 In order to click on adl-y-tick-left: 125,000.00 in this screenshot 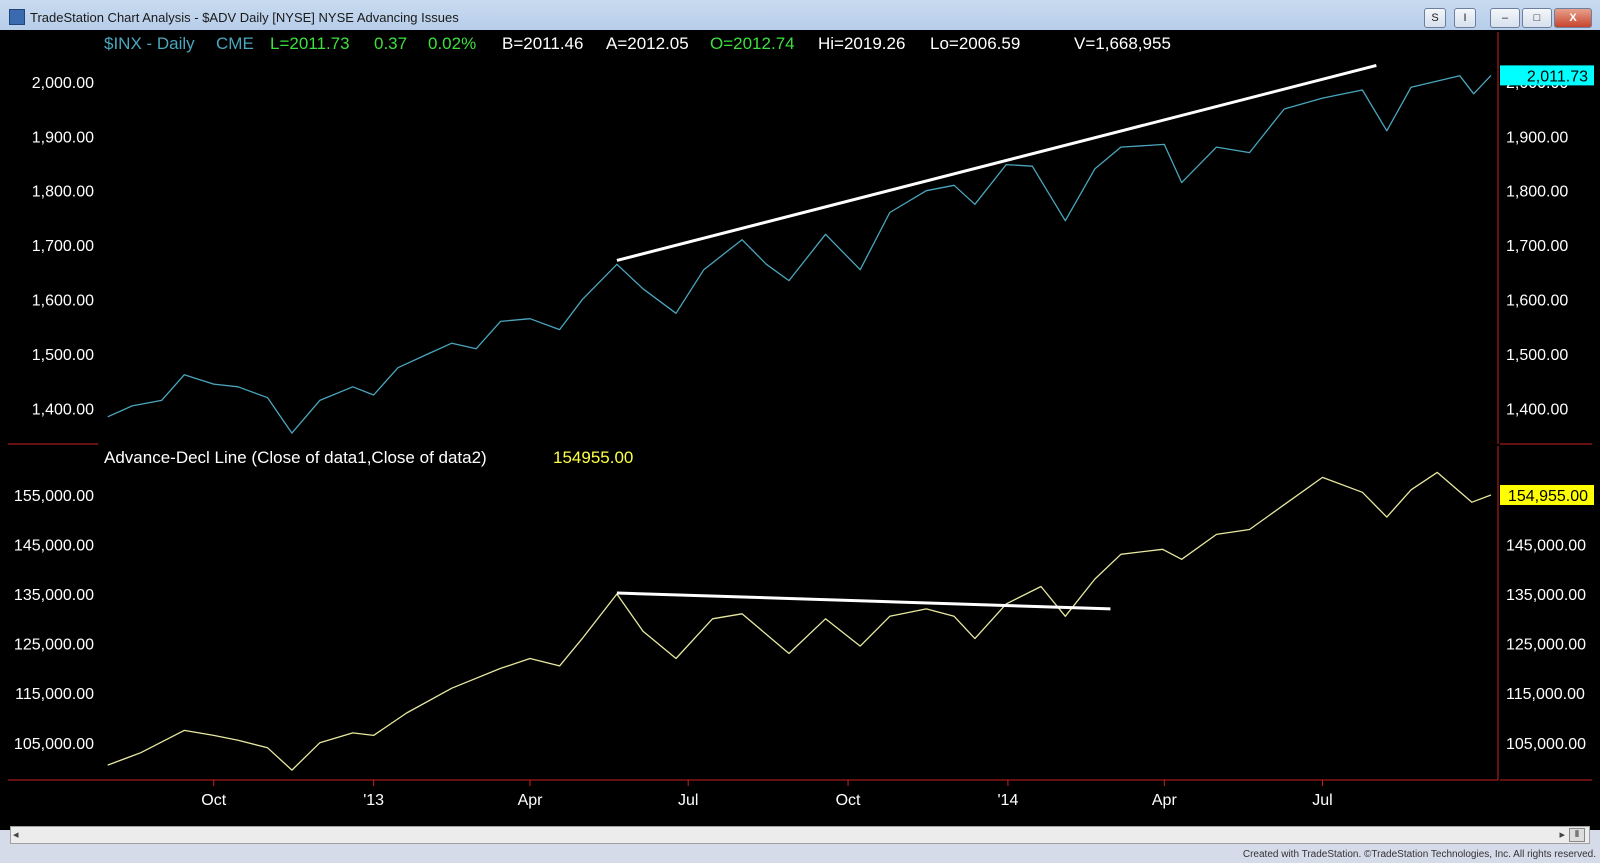, I will do `click(54, 645)`.